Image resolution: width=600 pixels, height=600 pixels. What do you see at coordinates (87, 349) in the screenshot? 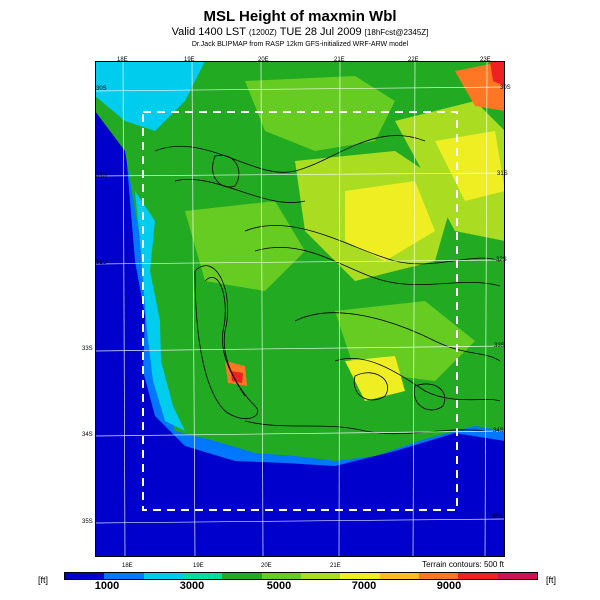
I see `lat-label-left: 33S` at bounding box center [87, 349].